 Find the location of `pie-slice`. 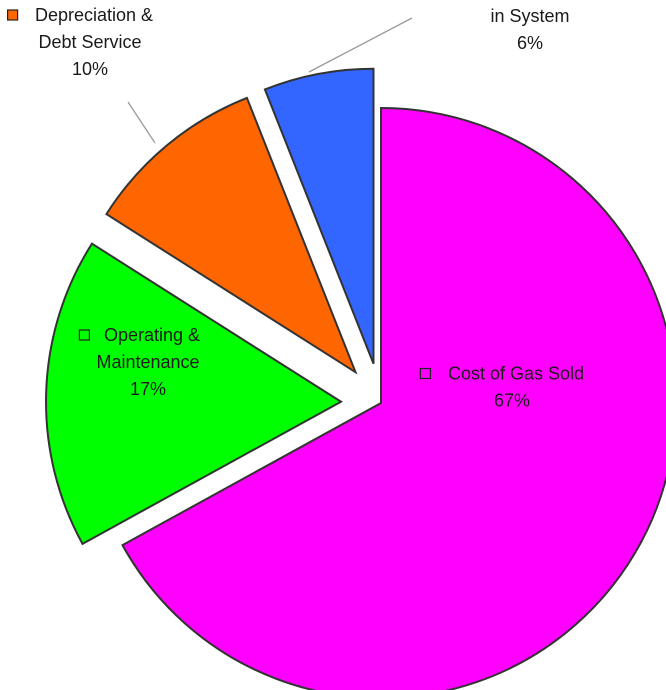

pie-slice is located at coordinates (319, 216).